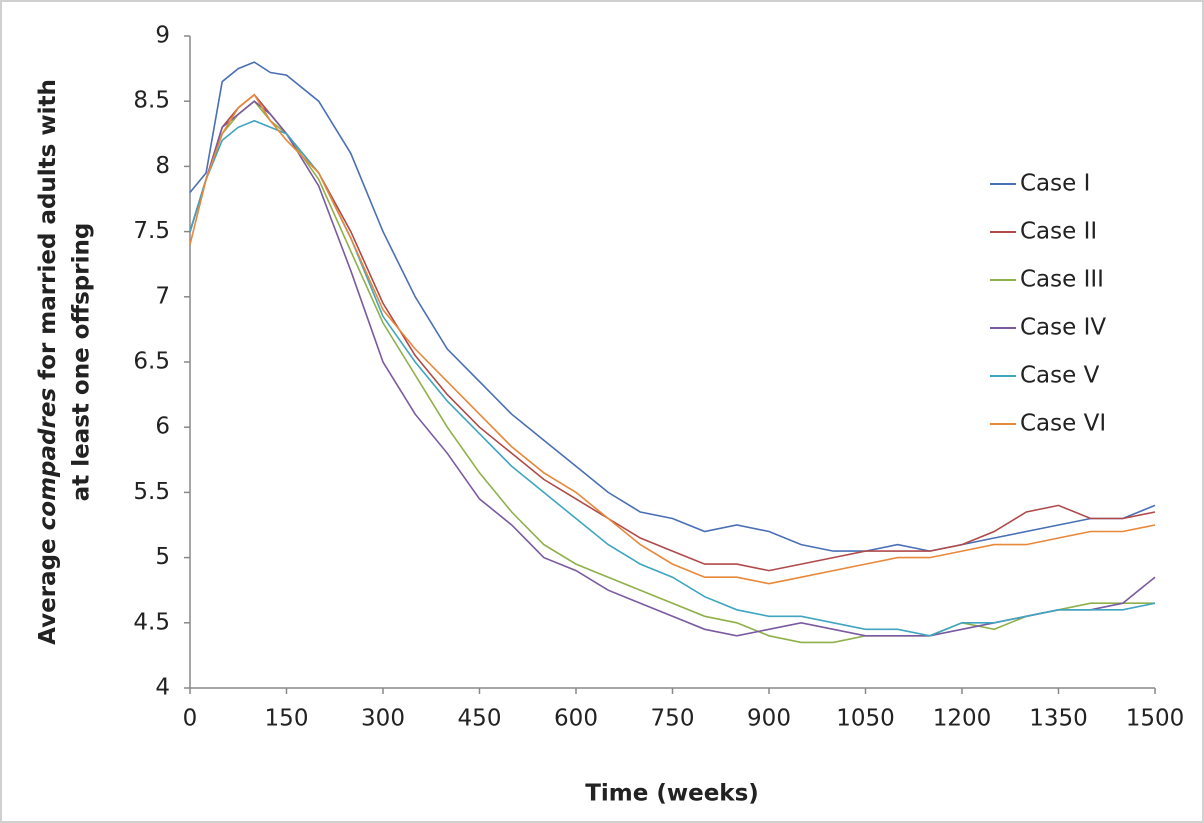 The width and height of the screenshot is (1204, 823). Describe the element at coordinates (1155, 719) in the screenshot. I see `x-tick-label: 1500` at that location.